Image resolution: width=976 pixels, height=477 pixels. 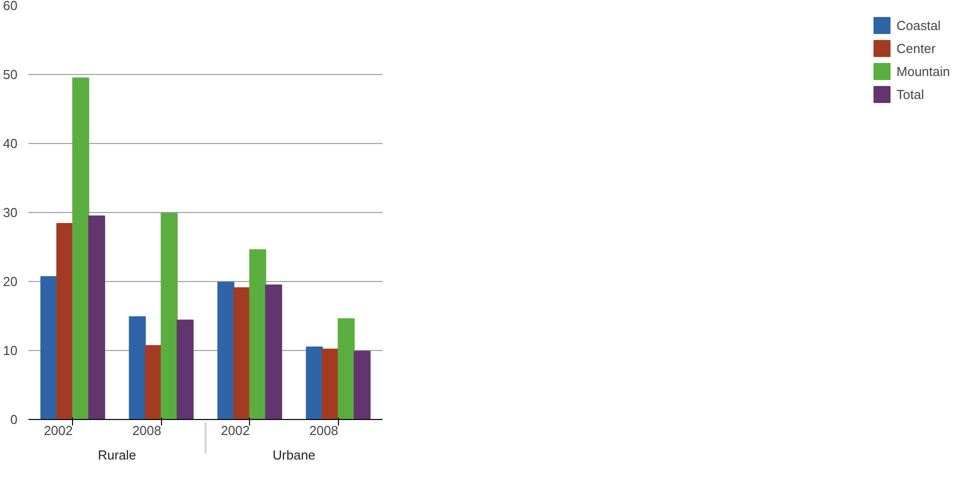 I want to click on legend-label: Coastal, so click(x=918, y=25).